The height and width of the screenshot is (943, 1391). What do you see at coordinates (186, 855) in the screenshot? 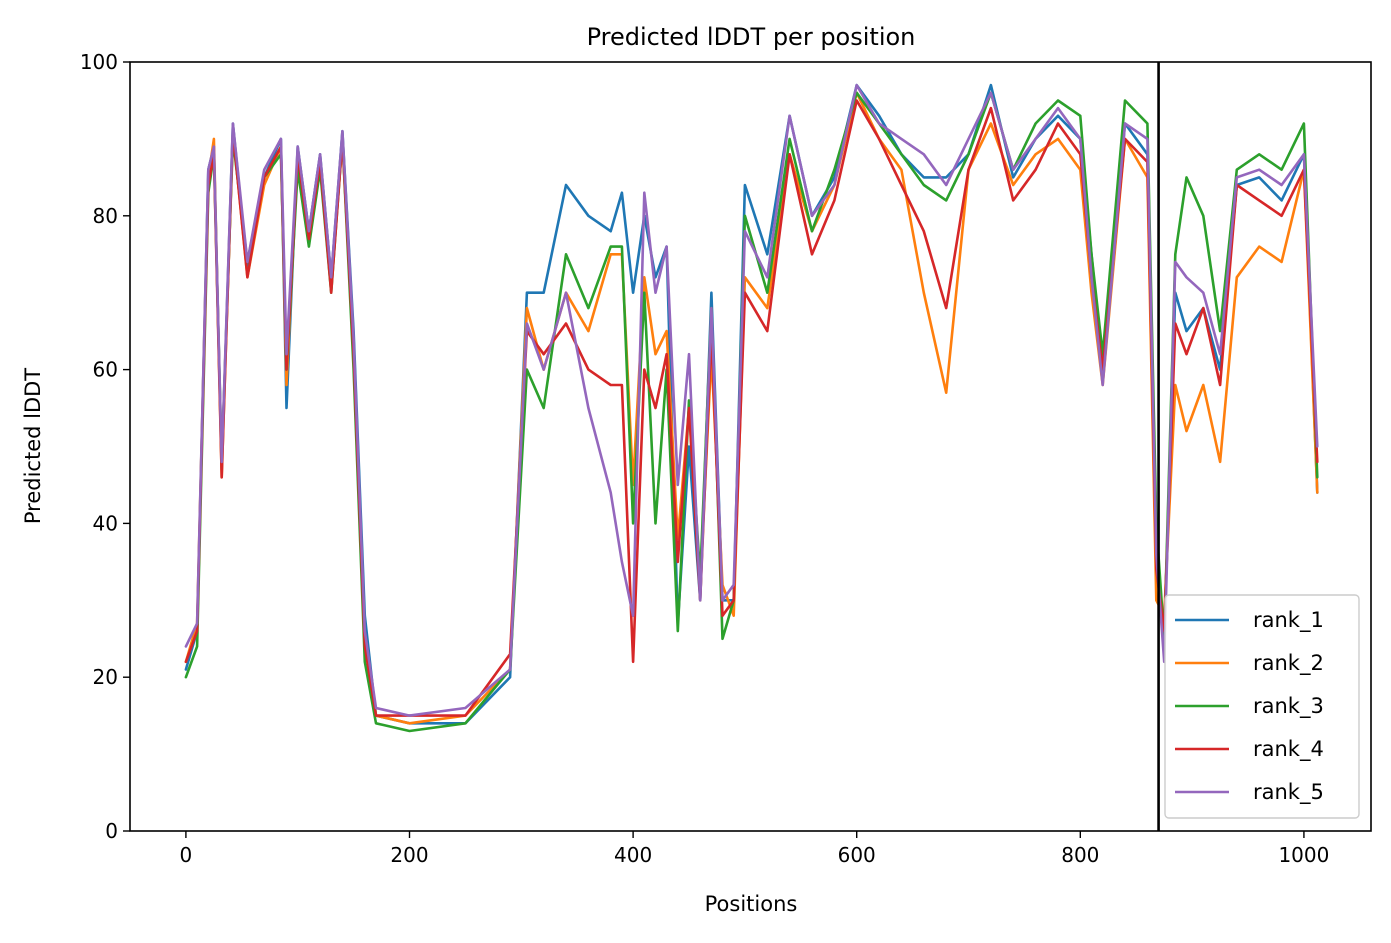
I see `x-tick-label: 0` at bounding box center [186, 855].